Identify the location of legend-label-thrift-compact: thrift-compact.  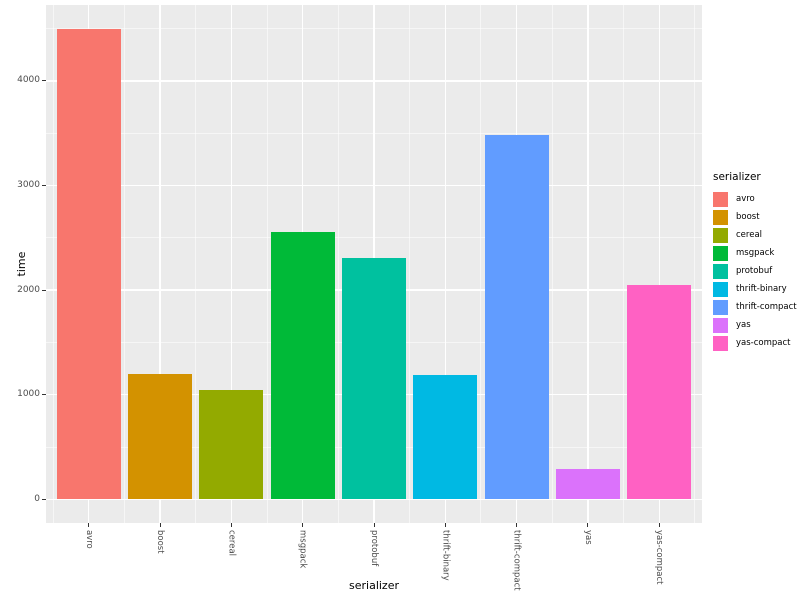
(766, 307).